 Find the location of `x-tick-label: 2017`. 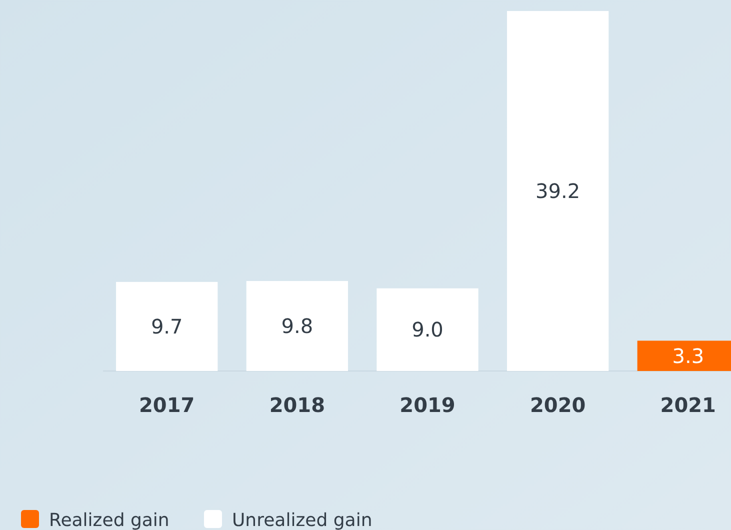

x-tick-label: 2017 is located at coordinates (167, 405).